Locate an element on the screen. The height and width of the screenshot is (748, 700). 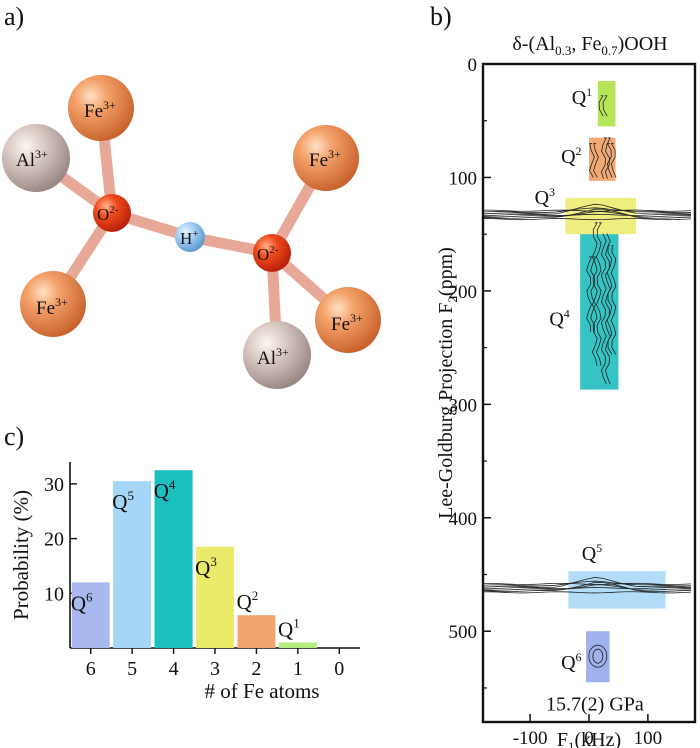
bar-label-5: Q5 is located at coordinates (123, 501).